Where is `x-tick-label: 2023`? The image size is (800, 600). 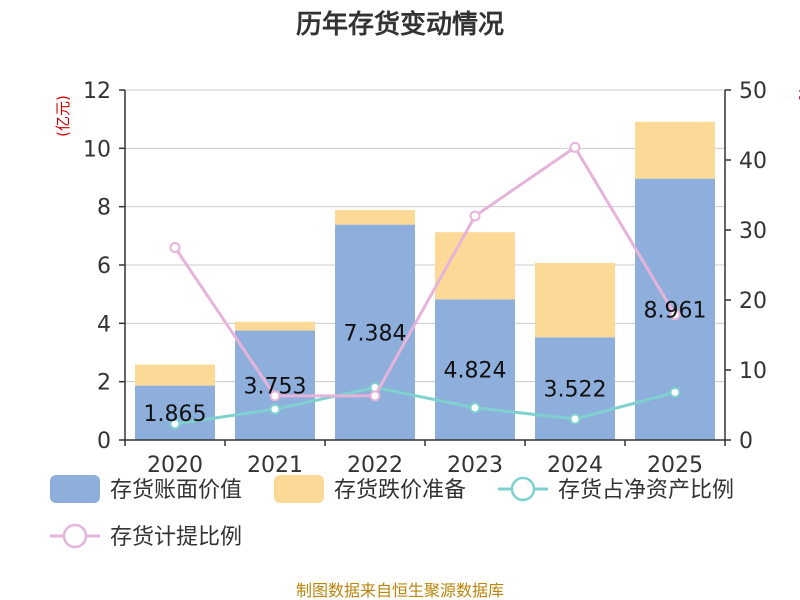 x-tick-label: 2023 is located at coordinates (475, 465).